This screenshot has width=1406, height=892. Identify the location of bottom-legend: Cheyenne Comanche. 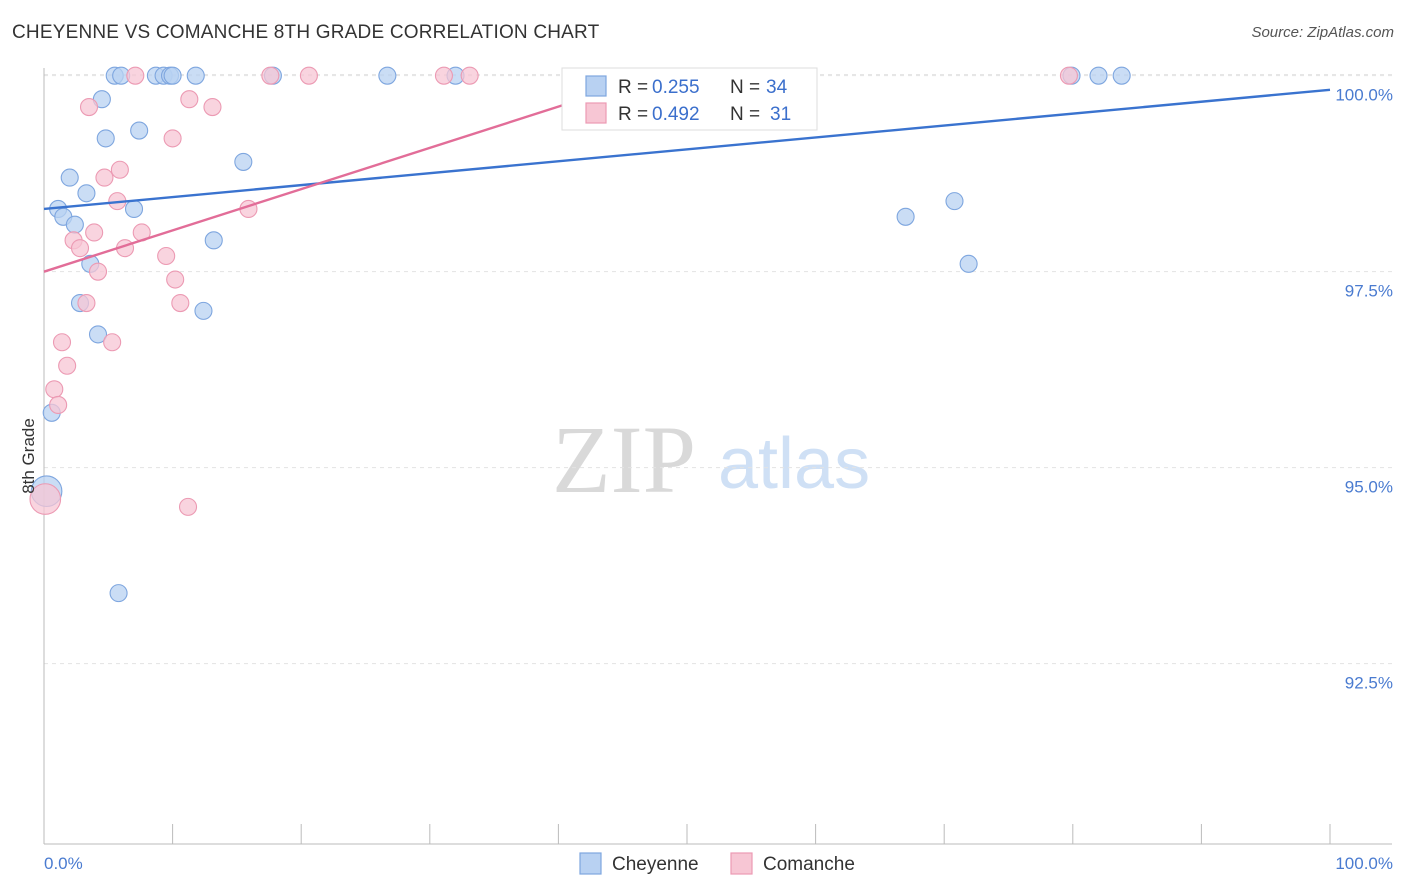
(717, 863).